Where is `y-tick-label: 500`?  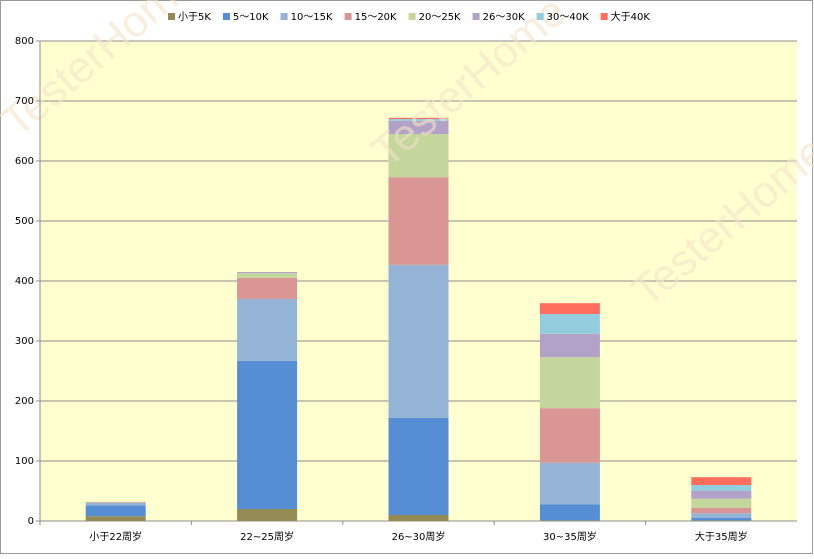 y-tick-label: 500 is located at coordinates (24, 221).